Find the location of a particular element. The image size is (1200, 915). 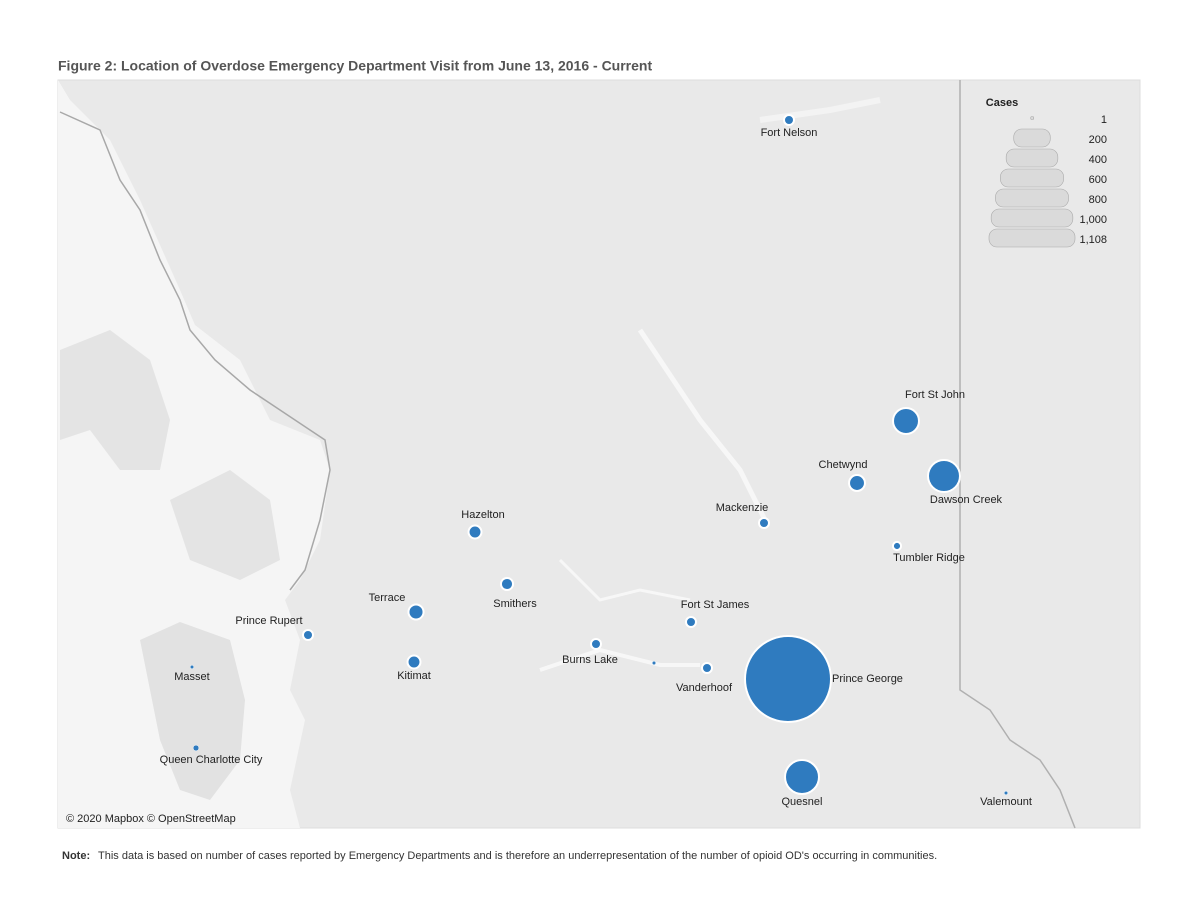

location-label: Terrace is located at coordinates (387, 598).